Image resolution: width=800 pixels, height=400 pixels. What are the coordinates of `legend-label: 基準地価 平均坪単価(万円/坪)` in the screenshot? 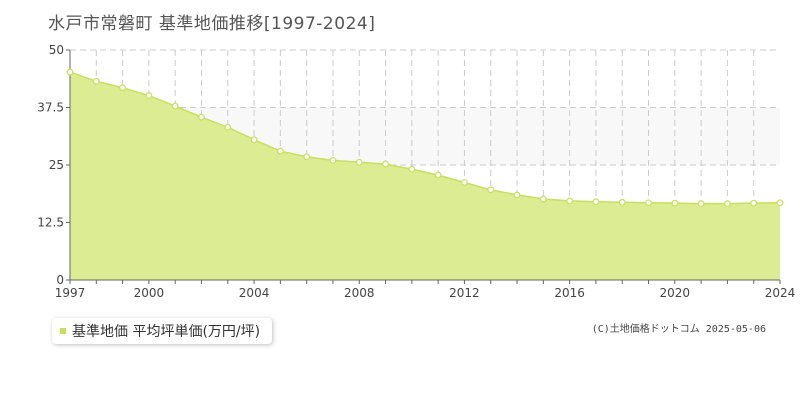 It's located at (166, 332).